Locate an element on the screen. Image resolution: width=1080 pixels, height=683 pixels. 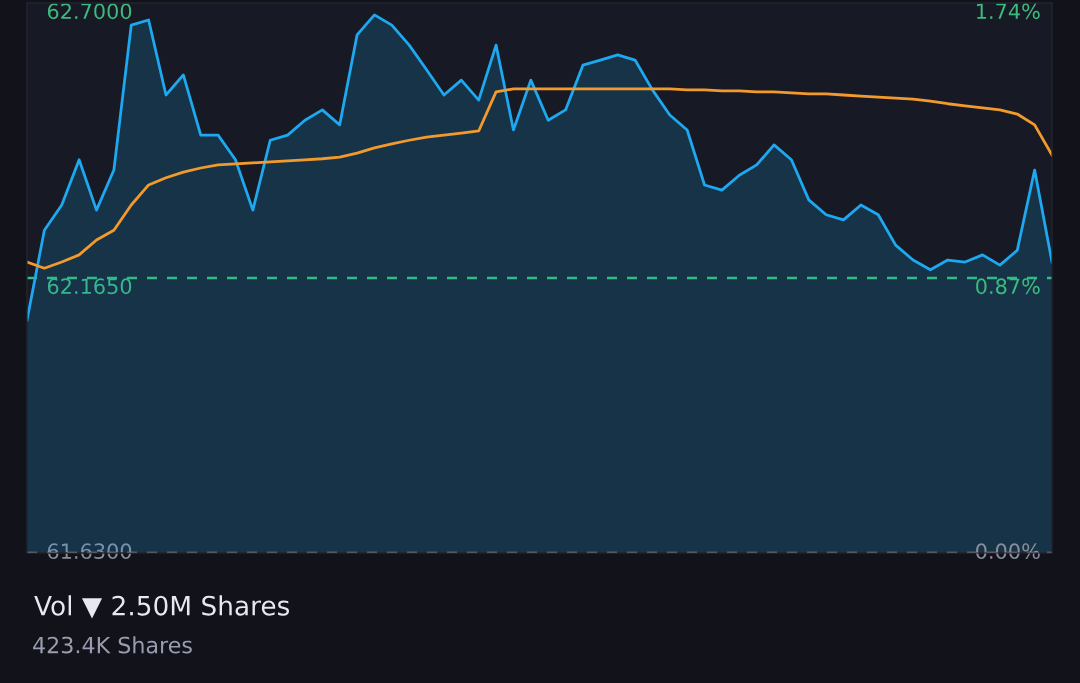
text: Vol ▼ 2.50M Shares is located at coordinates (162, 607).